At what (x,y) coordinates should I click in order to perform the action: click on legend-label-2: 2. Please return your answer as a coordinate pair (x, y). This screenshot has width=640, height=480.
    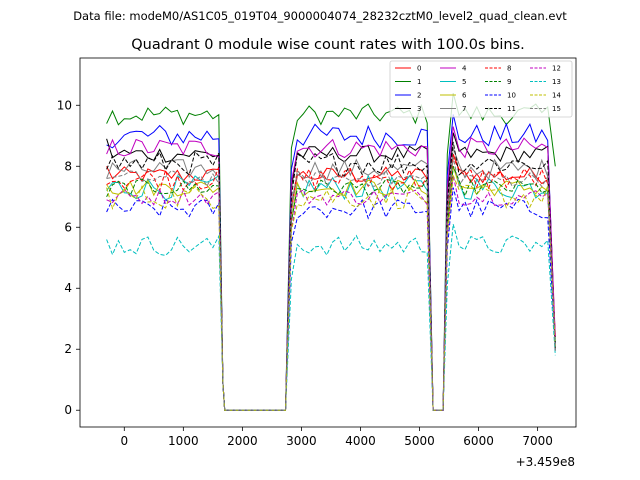
    Looking at the image, I should click on (419, 96).